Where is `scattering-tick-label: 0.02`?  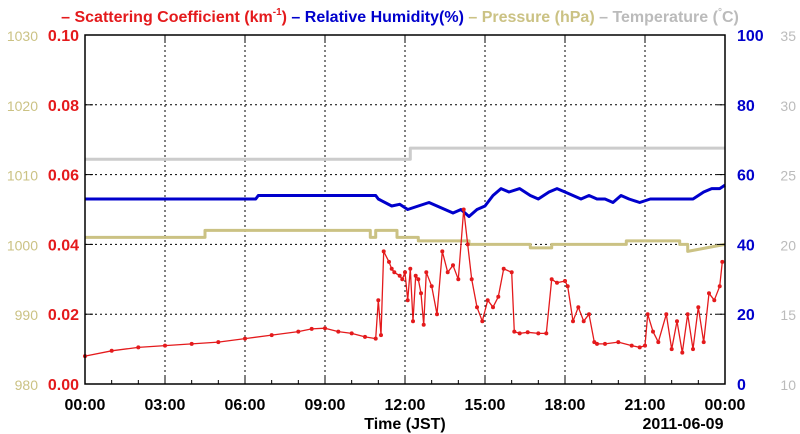
scattering-tick-label: 0.02 is located at coordinates (63, 315).